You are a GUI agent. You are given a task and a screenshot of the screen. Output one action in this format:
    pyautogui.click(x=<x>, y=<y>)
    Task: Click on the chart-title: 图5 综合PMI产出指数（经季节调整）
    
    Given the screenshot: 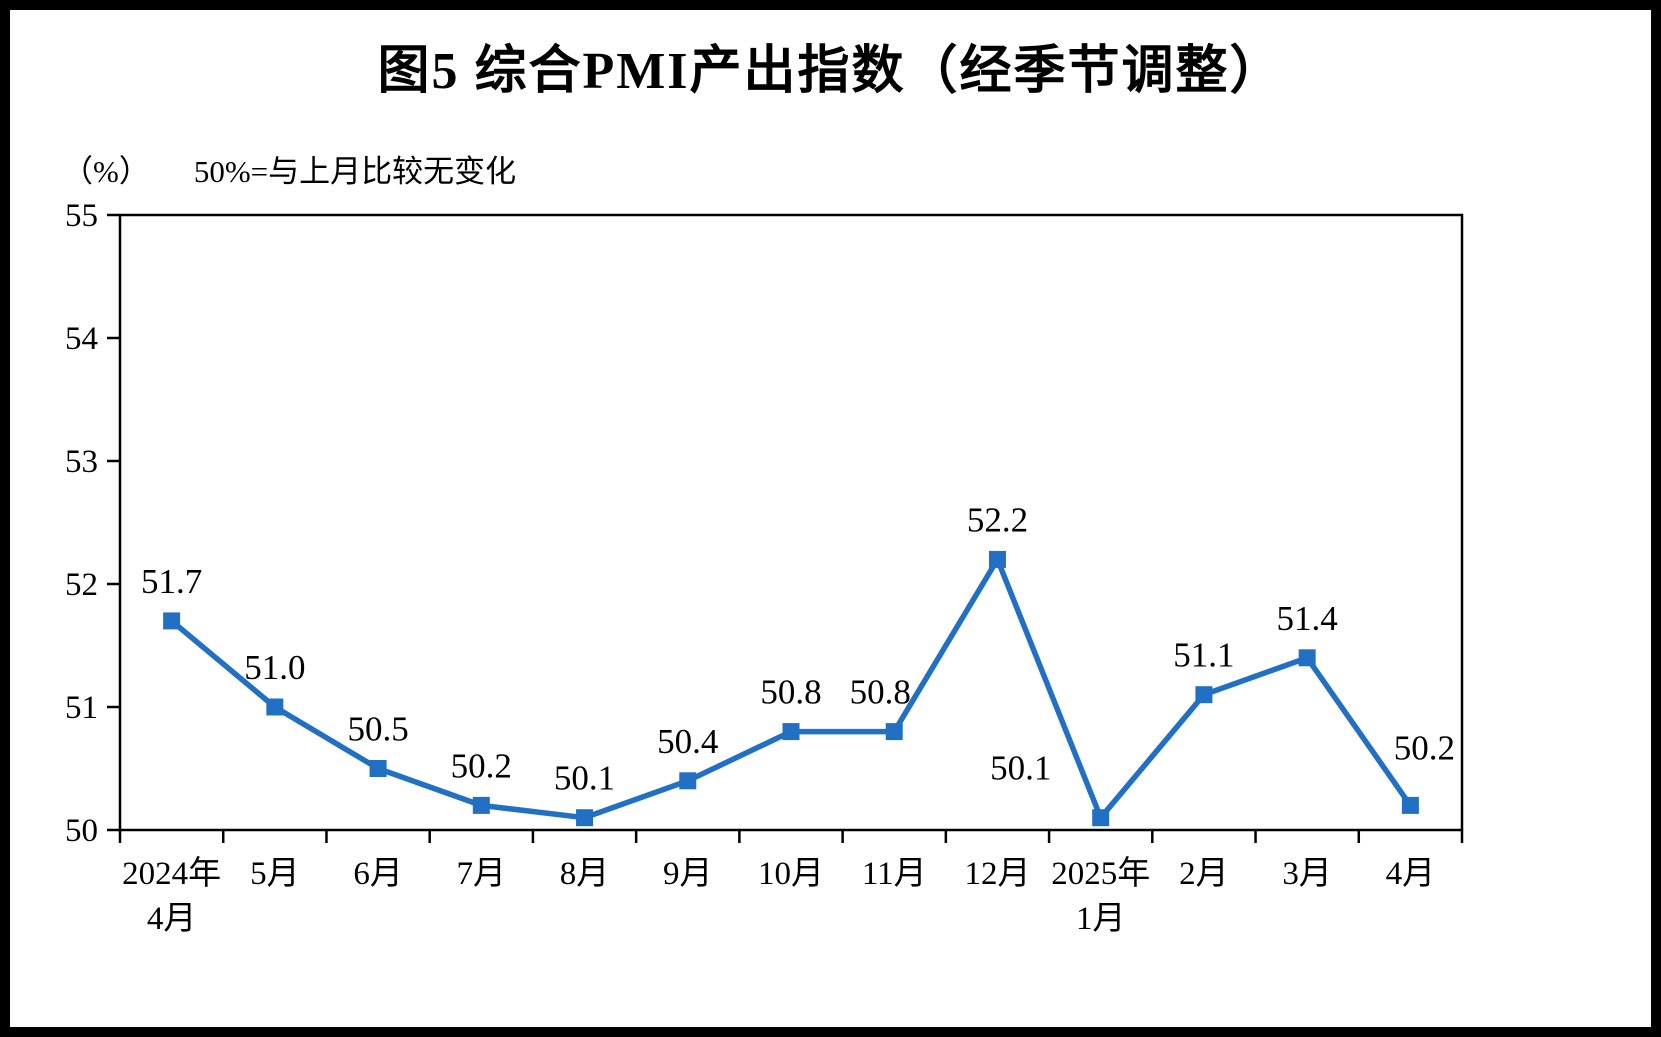 What is the action you would take?
    pyautogui.click(x=830, y=71)
    